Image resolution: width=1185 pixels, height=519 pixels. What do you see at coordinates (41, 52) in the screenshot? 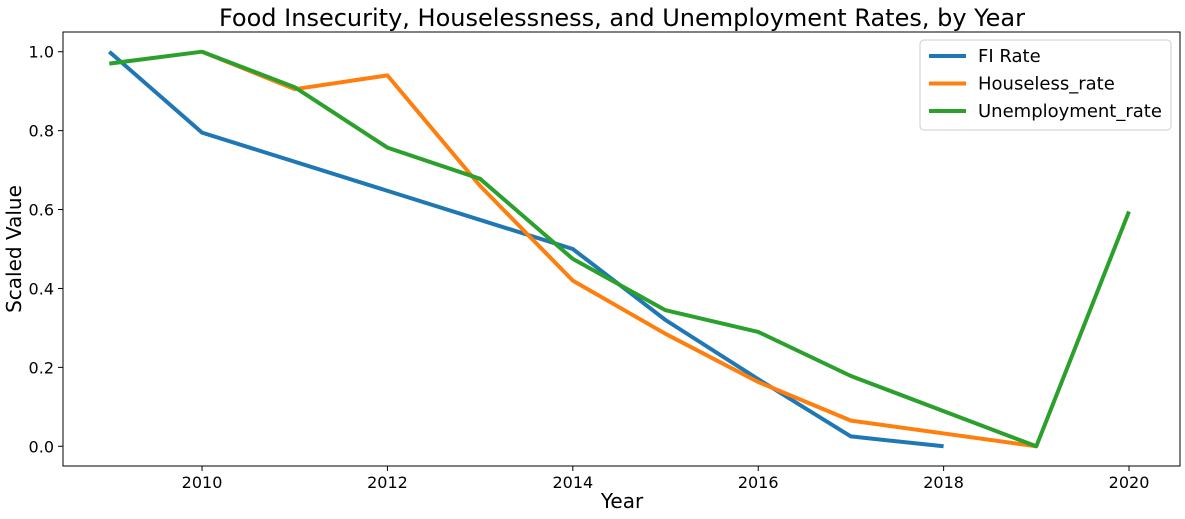
I see `y-tick-label: 1.0` at bounding box center [41, 52].